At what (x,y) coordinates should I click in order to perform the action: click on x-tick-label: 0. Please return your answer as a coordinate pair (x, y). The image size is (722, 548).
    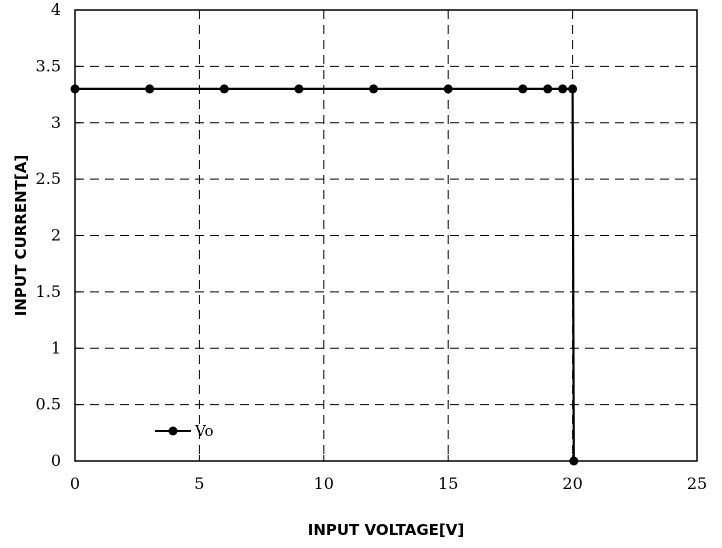
    Looking at the image, I should click on (75, 483).